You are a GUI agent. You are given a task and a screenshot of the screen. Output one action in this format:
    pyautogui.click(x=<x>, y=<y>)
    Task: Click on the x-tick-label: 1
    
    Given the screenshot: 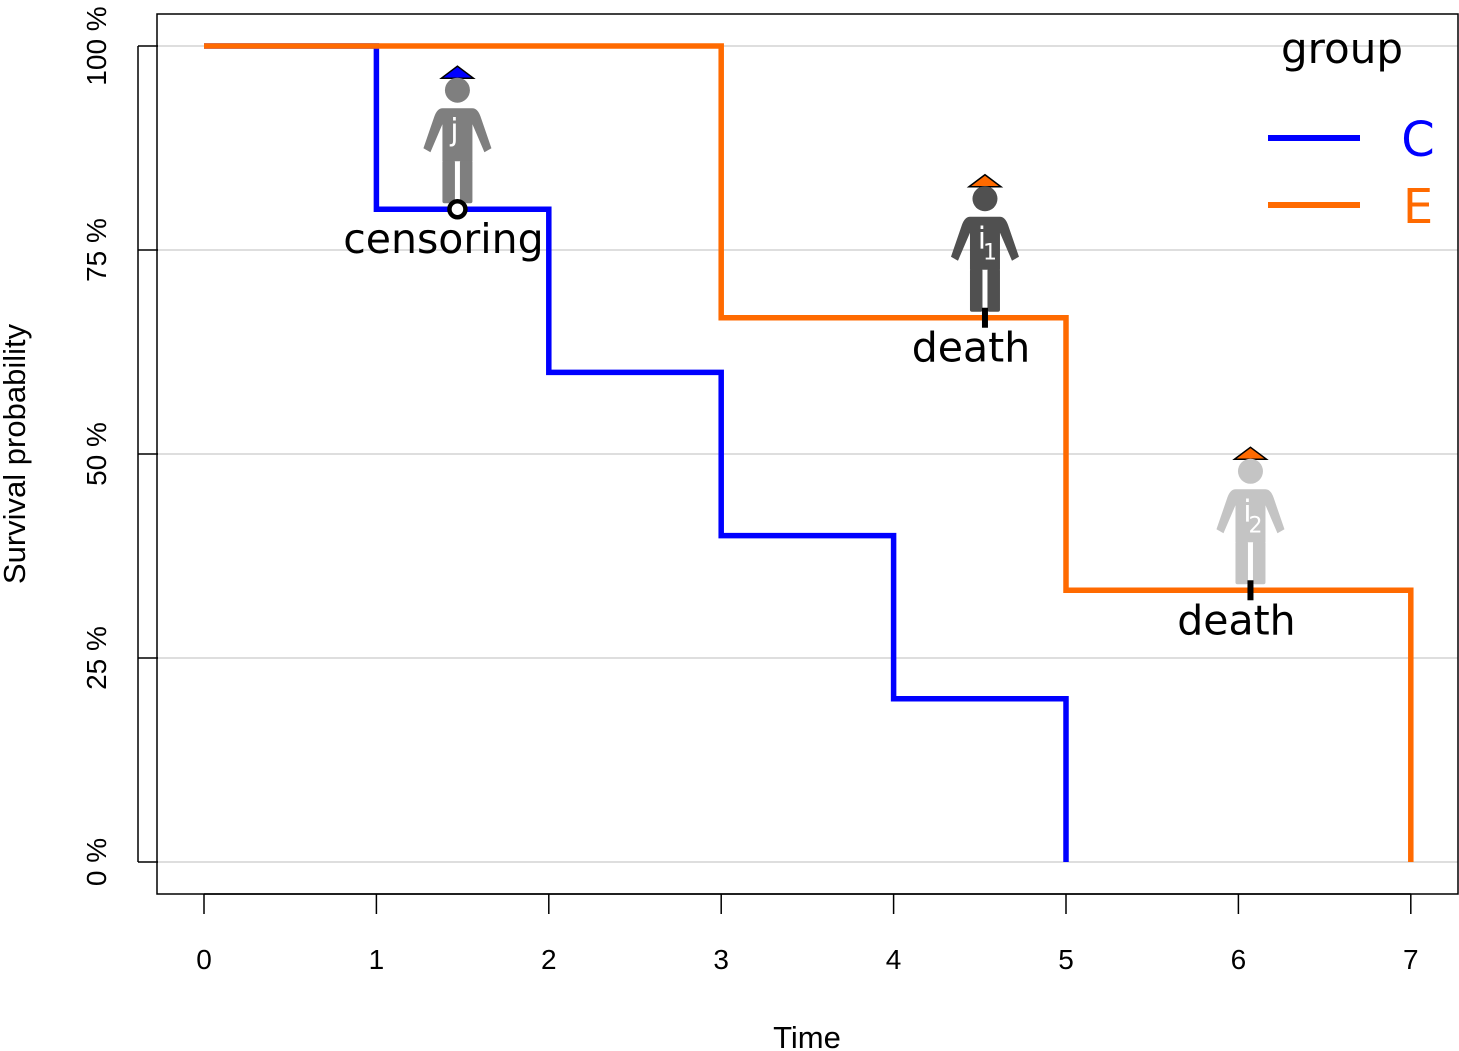 What is the action you would take?
    pyautogui.click(x=377, y=959)
    